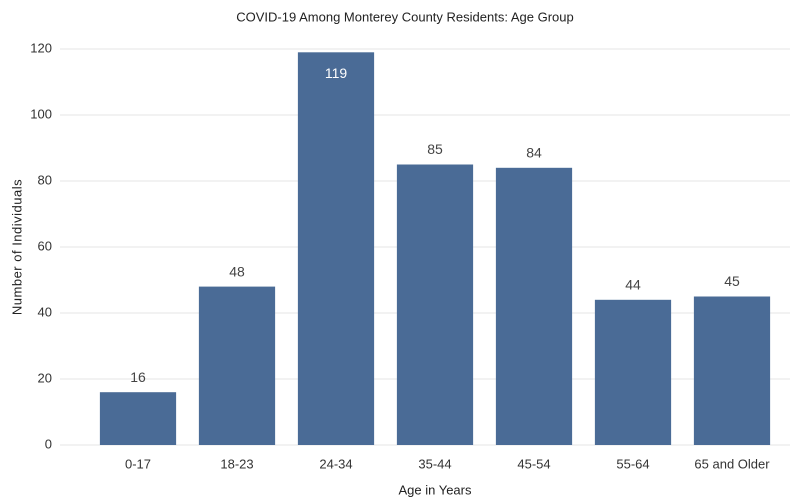 This screenshot has width=805, height=502. I want to click on y-tick-label: 20, so click(45, 377).